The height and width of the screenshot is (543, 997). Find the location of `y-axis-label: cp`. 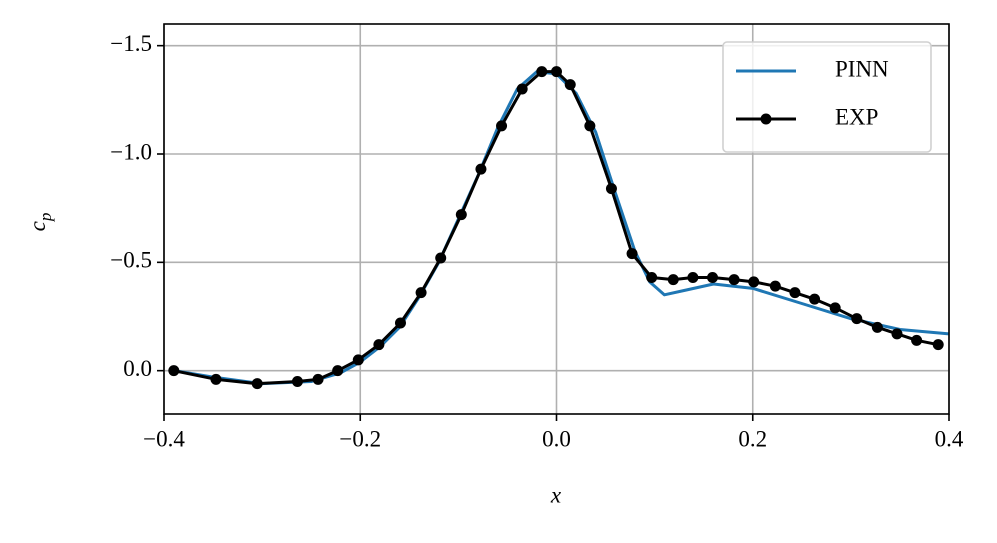

y-axis-label: cp is located at coordinates (40, 222).